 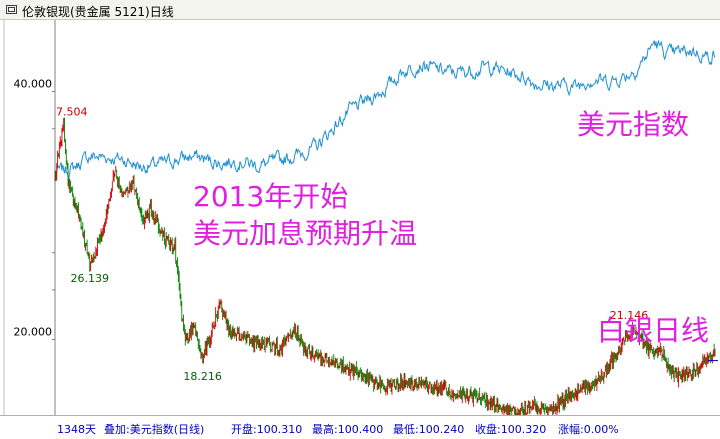 What do you see at coordinates (629, 315) in the screenshot?
I see `extreme-value-label: 21.146` at bounding box center [629, 315].